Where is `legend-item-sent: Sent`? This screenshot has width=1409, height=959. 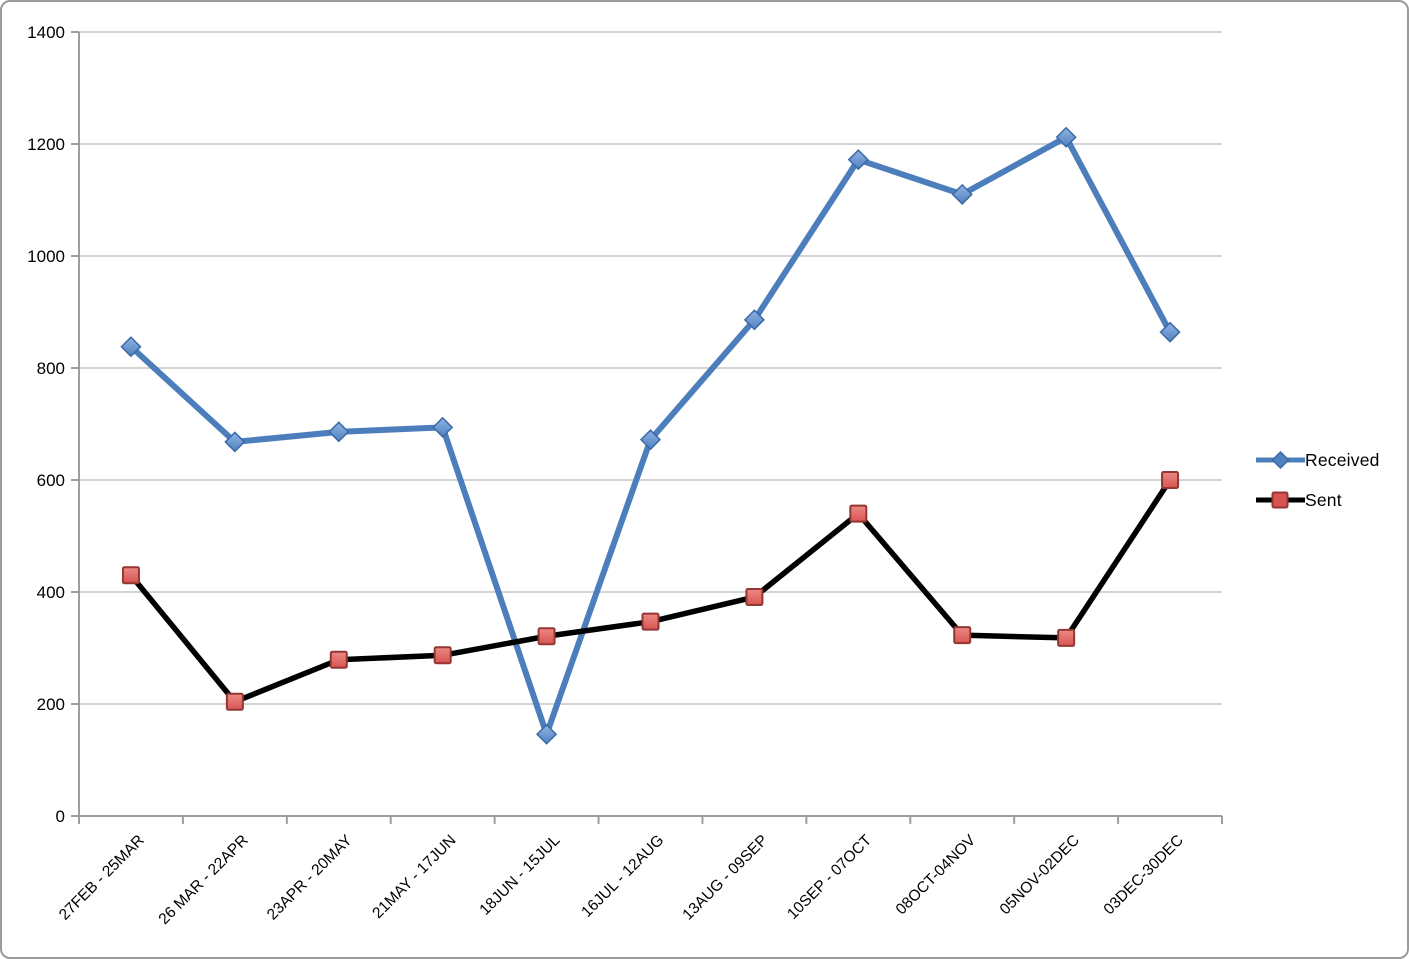
legend-item-sent: Sent is located at coordinates (1318, 500).